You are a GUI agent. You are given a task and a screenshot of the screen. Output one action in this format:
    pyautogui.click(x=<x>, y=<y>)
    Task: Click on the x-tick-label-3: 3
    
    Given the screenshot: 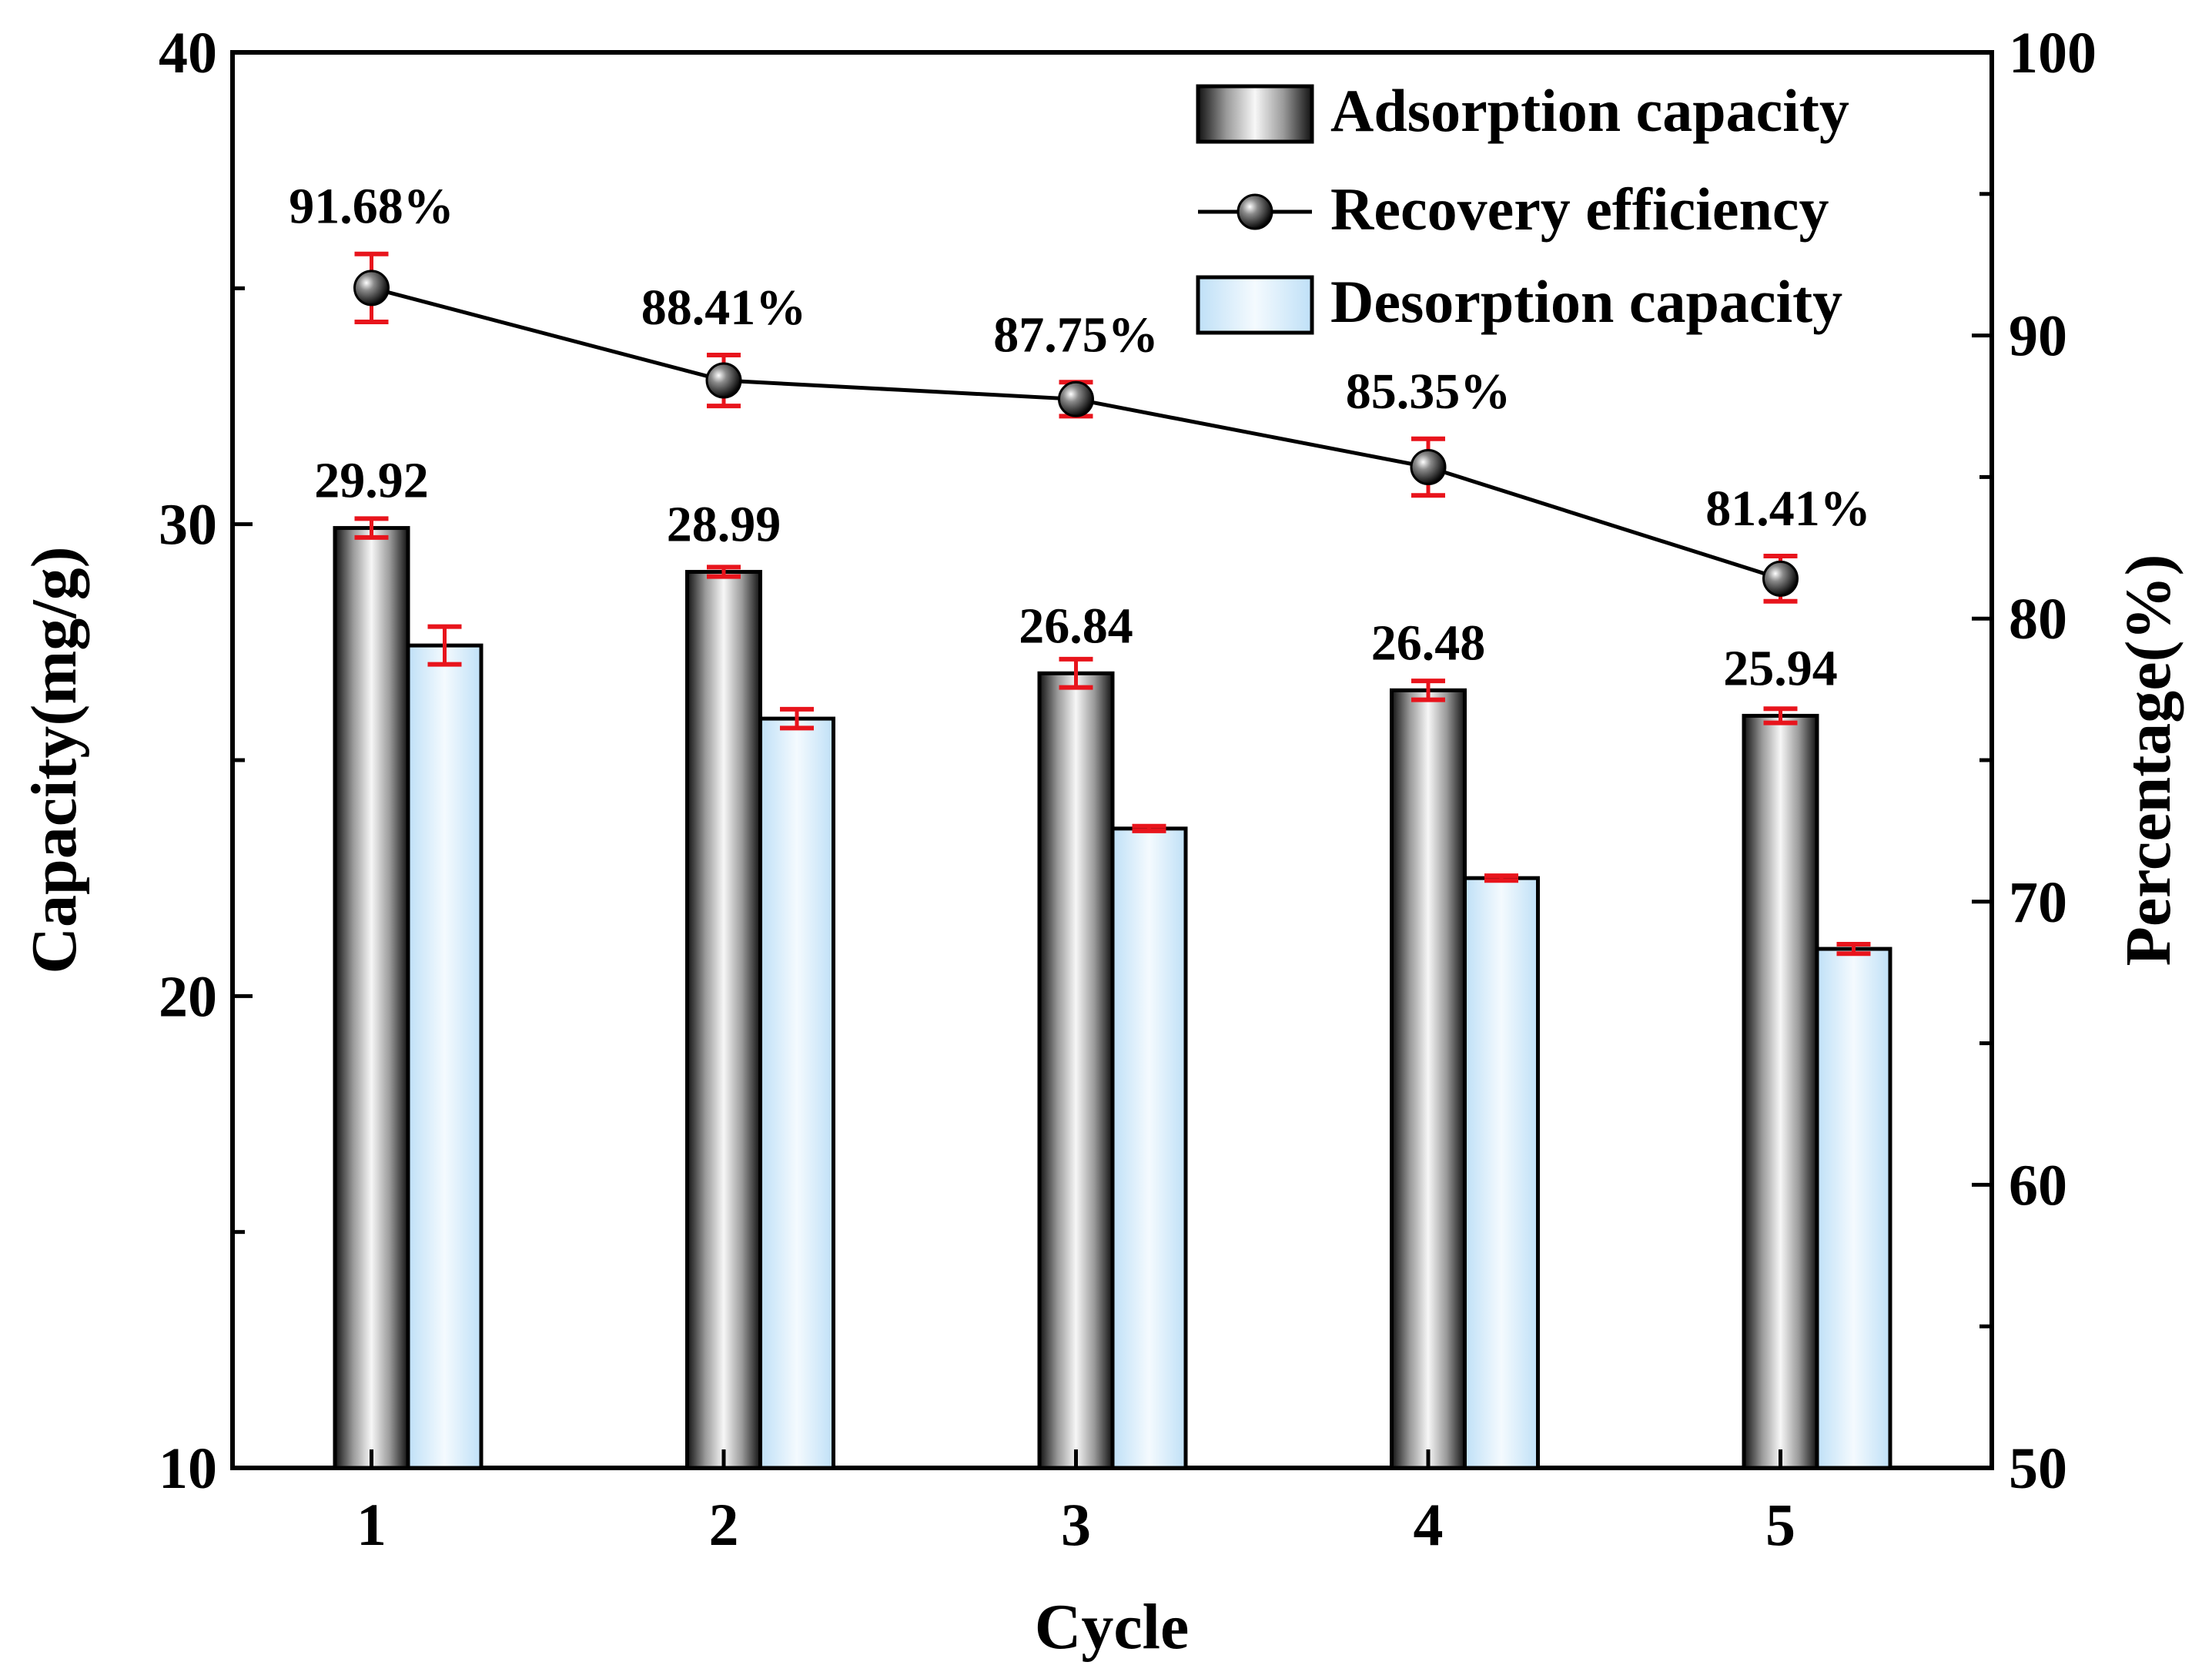 What is the action you would take?
    pyautogui.click(x=1076, y=1525)
    